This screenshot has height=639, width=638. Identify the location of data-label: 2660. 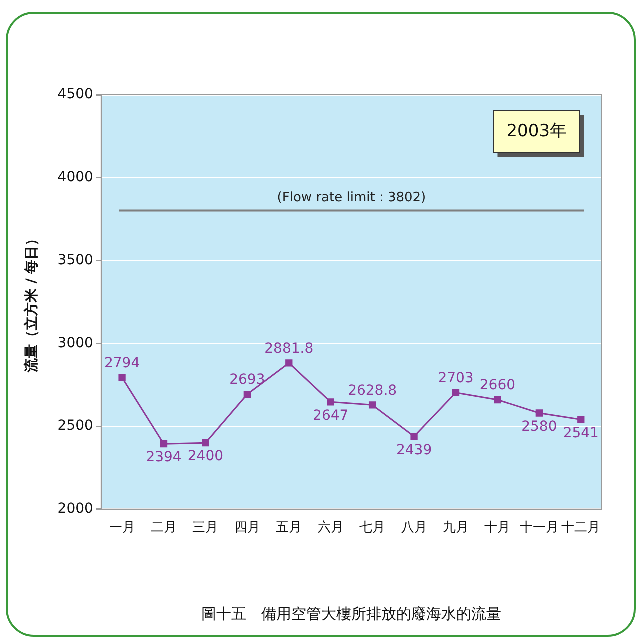
(498, 386).